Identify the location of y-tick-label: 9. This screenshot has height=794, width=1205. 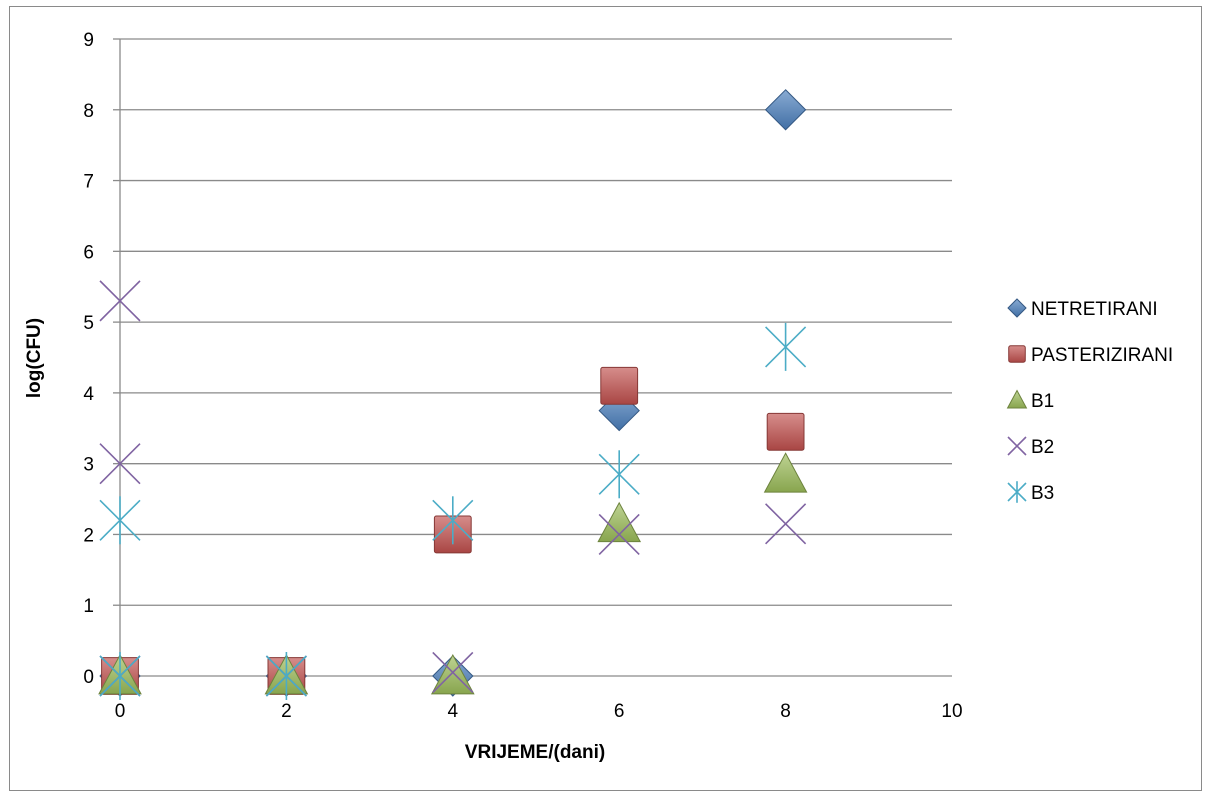
(88, 40).